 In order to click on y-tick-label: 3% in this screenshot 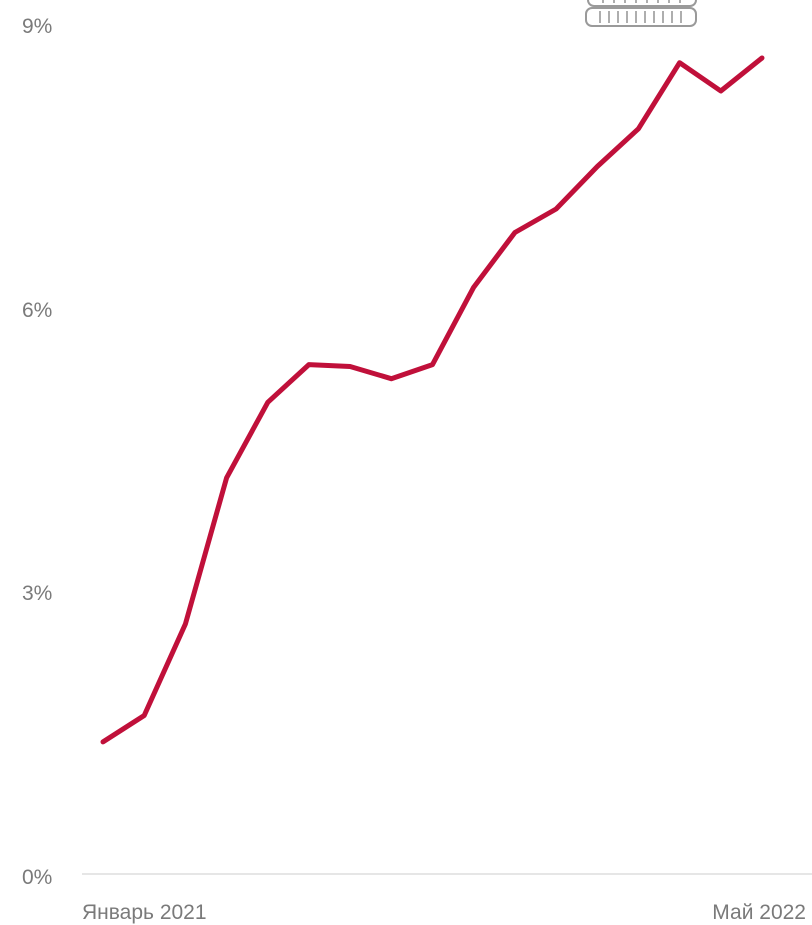, I will do `click(37, 593)`.